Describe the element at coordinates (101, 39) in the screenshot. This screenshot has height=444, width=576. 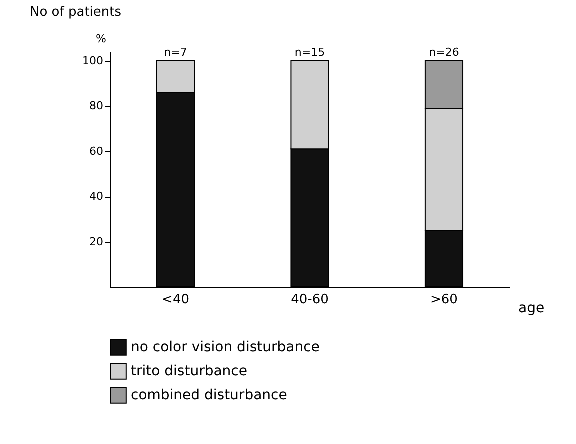
I see `y-axis-title: %` at that location.